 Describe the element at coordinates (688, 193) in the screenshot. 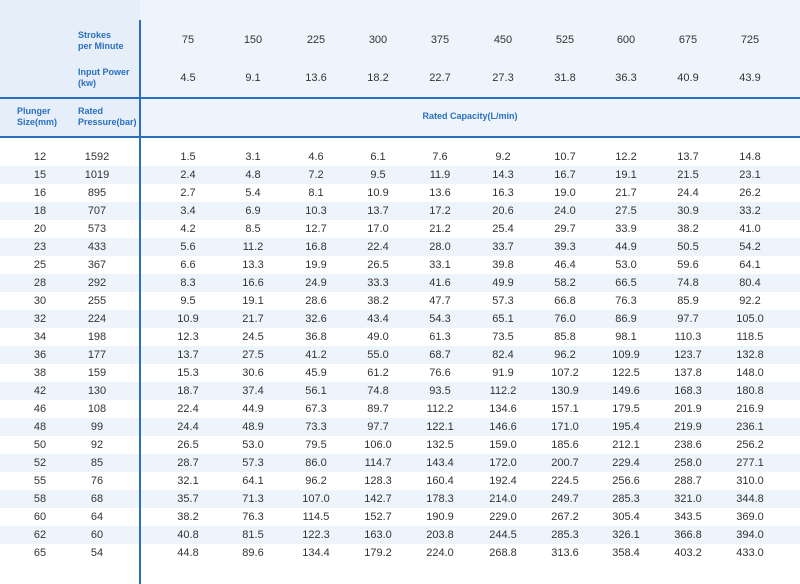

I see `capacity-cell: 24.4` at that location.